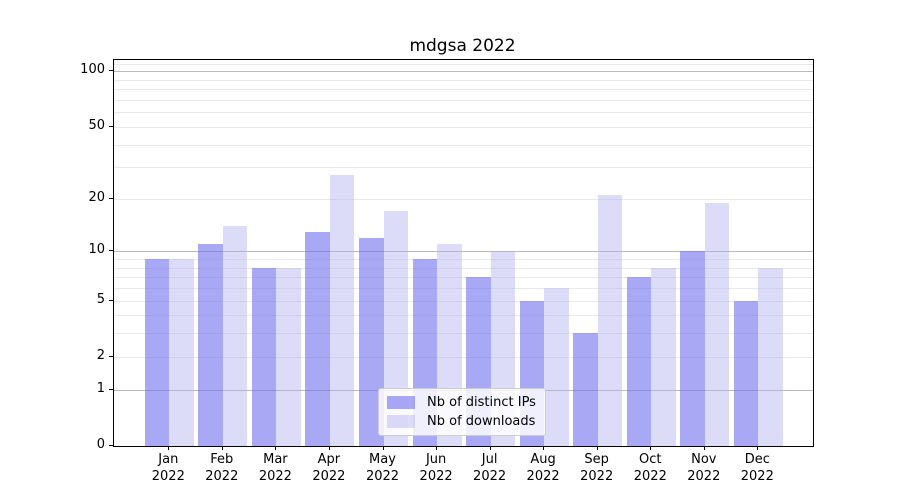  What do you see at coordinates (490, 468) in the screenshot?
I see `x-tick-label: Jul 2022` at bounding box center [490, 468].